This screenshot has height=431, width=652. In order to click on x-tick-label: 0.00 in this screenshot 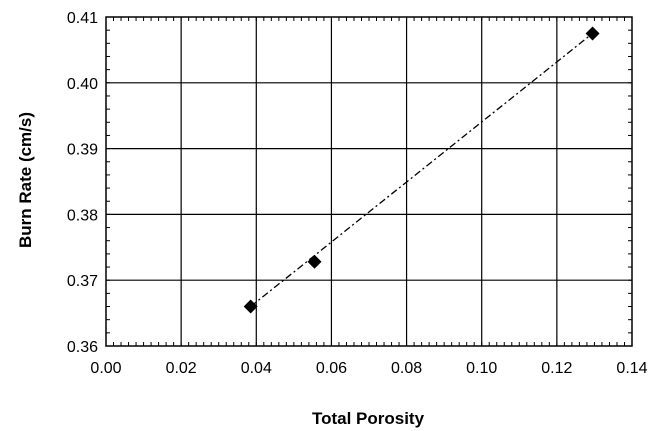, I will do `click(105, 368)`.